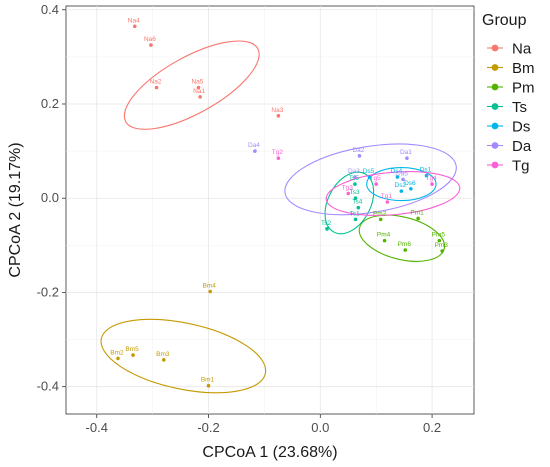  Describe the element at coordinates (397, 177) in the screenshot. I see `point-ds4` at that location.